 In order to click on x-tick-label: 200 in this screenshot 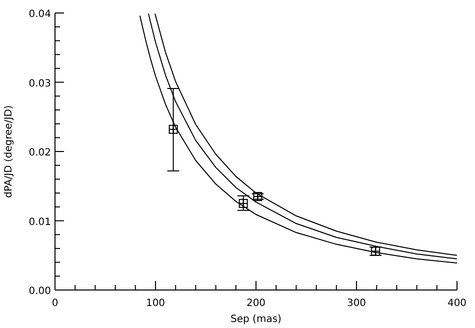, I will do `click(256, 303)`.